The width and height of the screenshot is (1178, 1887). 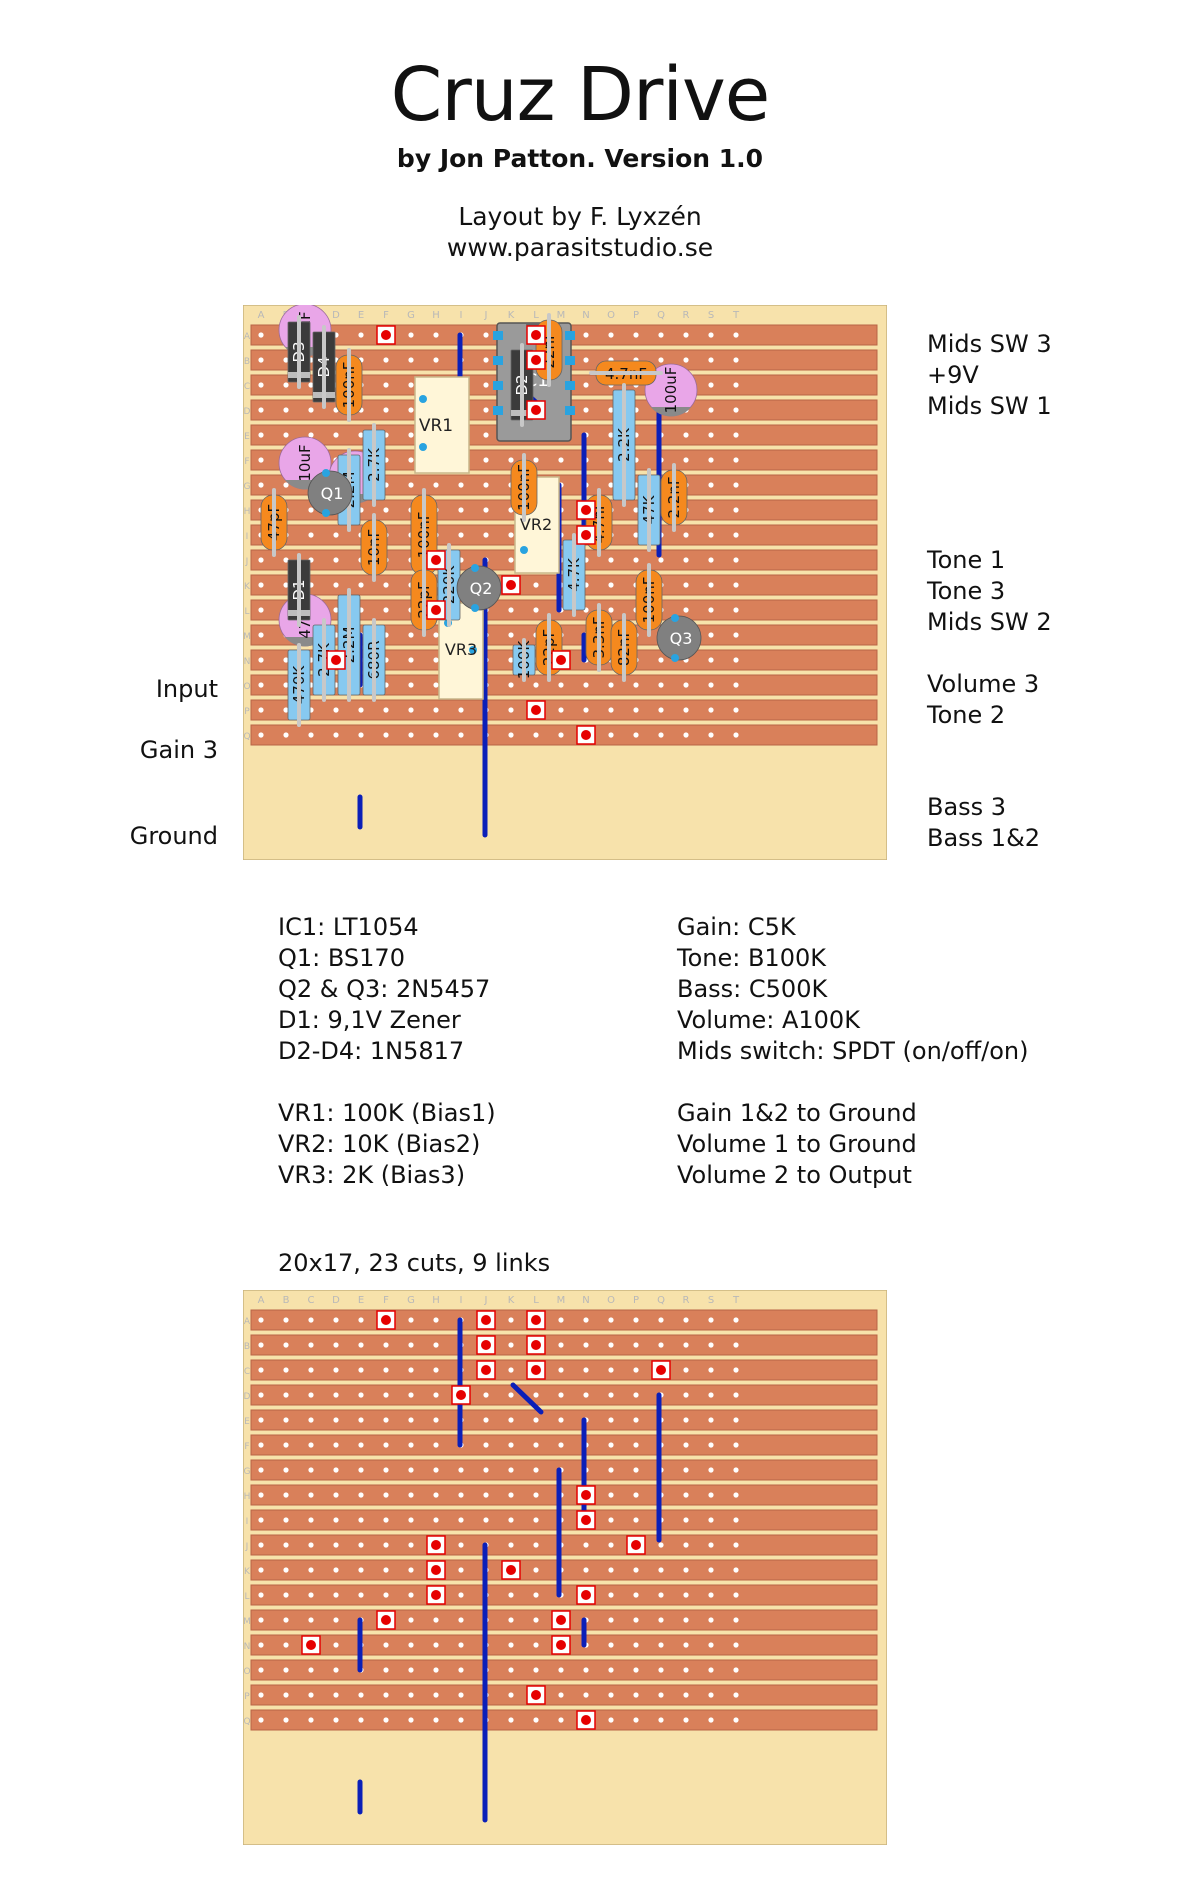 What do you see at coordinates (442, 425) in the screenshot?
I see `vr1: VR1` at bounding box center [442, 425].